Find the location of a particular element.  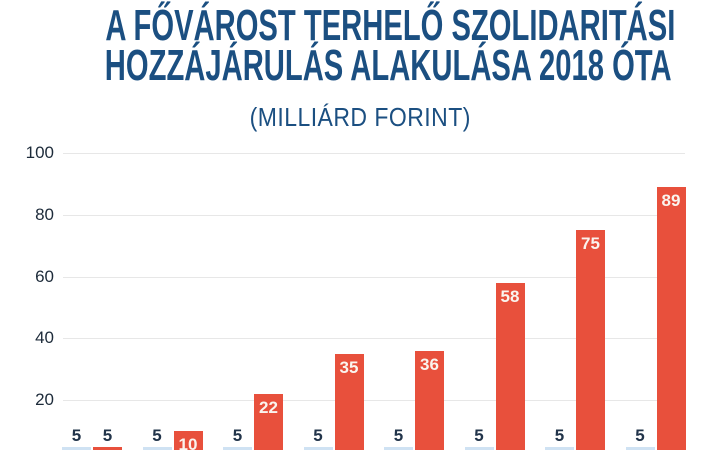

chart-subtitle-text: (MILLIÁRD FORINT) is located at coordinates (360, 118).